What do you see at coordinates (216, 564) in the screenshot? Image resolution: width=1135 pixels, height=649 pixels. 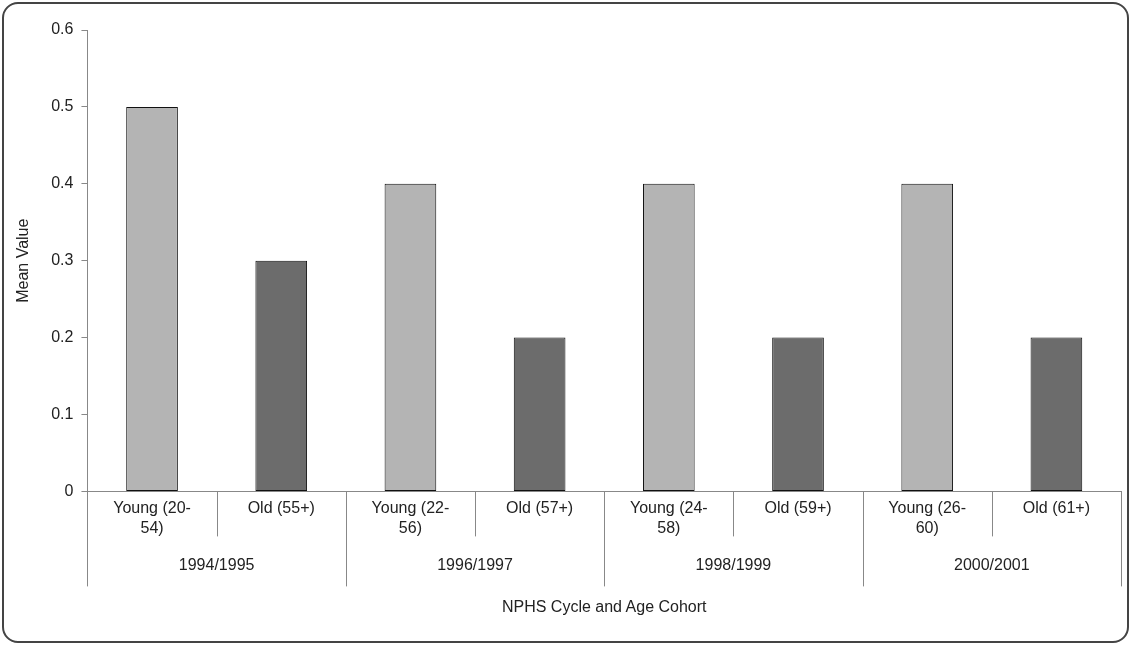 I see `text: 1994/1995` at bounding box center [216, 564].